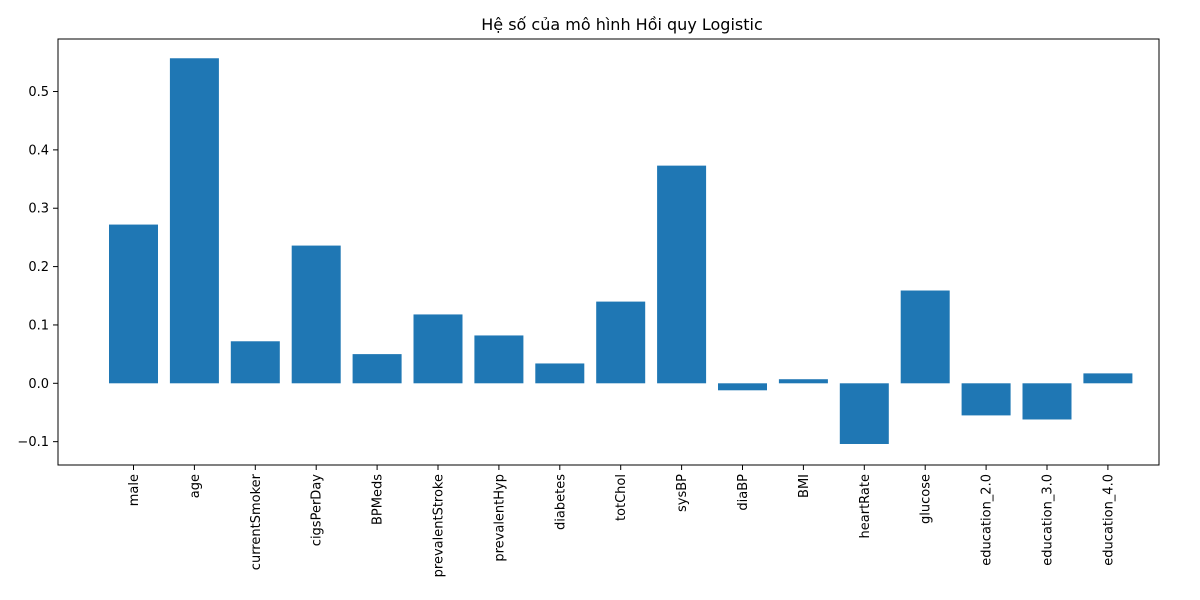 The width and height of the screenshot is (1200, 600). Describe the element at coordinates (499, 518) in the screenshot. I see `x-tick-label: prevalentHyp` at that location.